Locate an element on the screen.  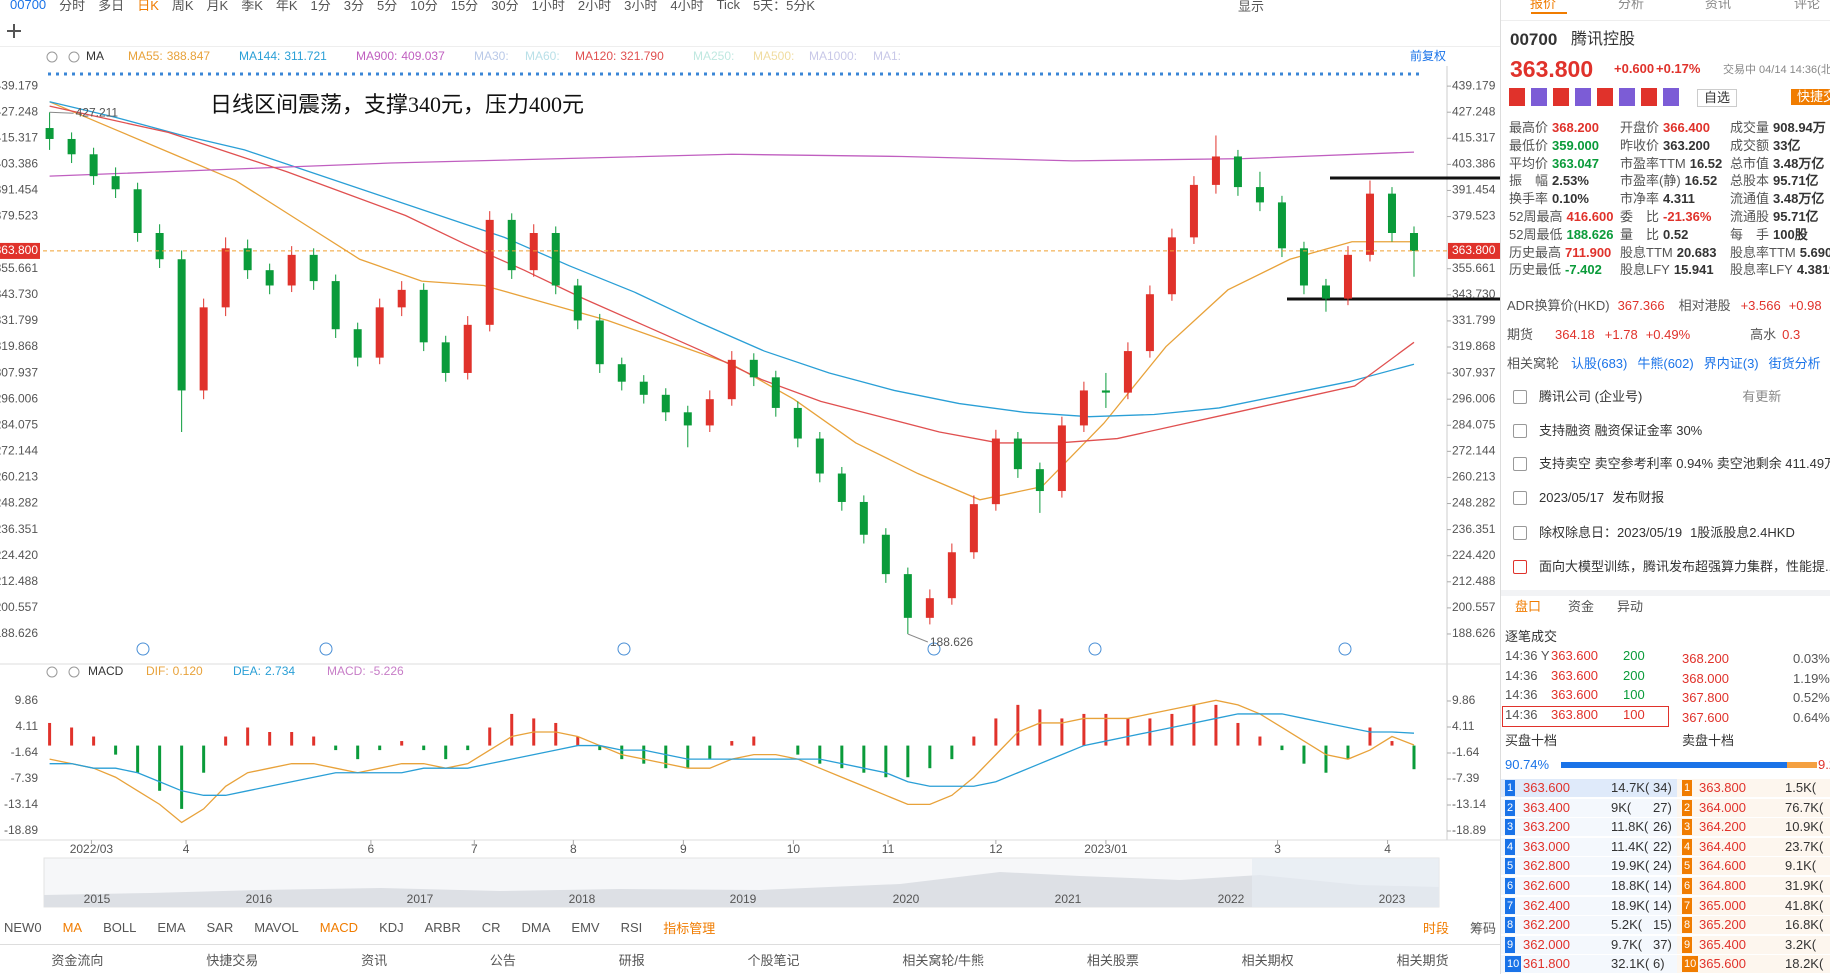
panel-tab: 报价 is located at coordinates (1543, 5).